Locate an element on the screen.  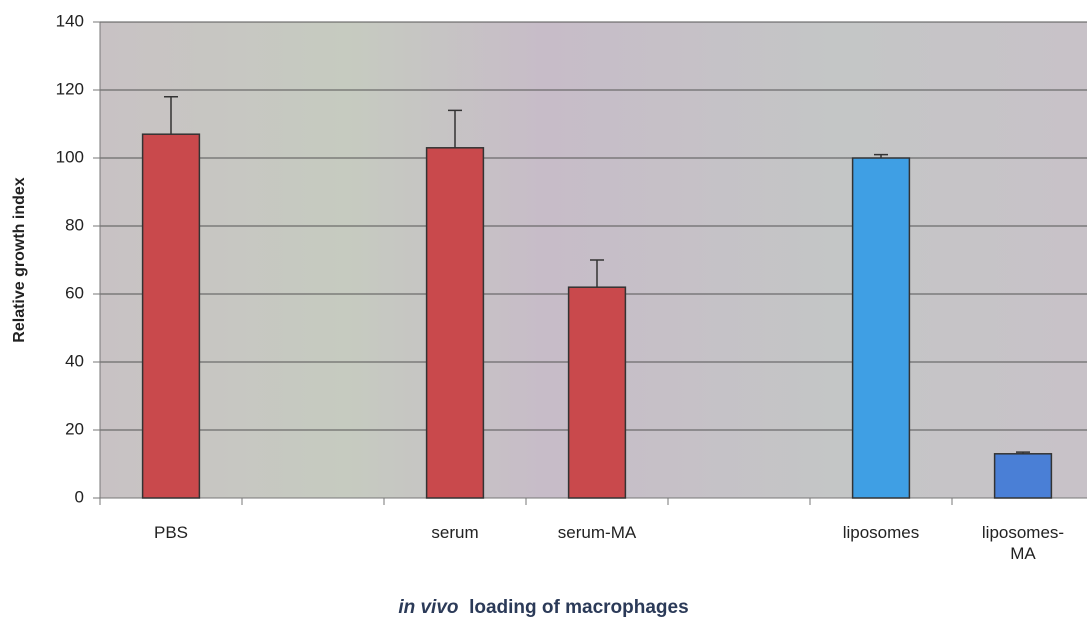
x-tick-label: liposomes is located at coordinates (881, 532).